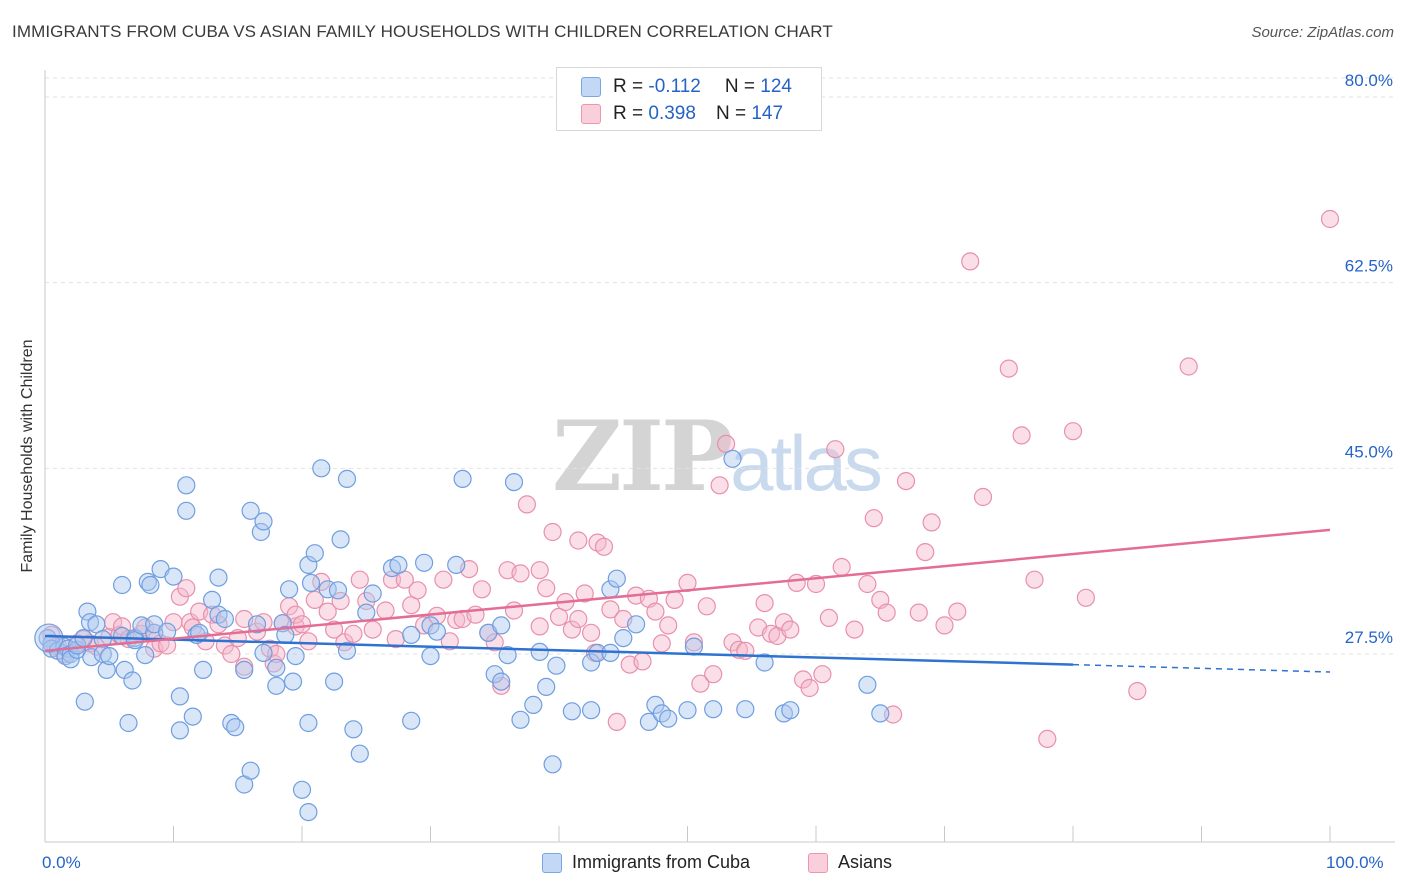 This screenshot has height=892, width=1406. I want to click on trend-lines, so click(687, 600).